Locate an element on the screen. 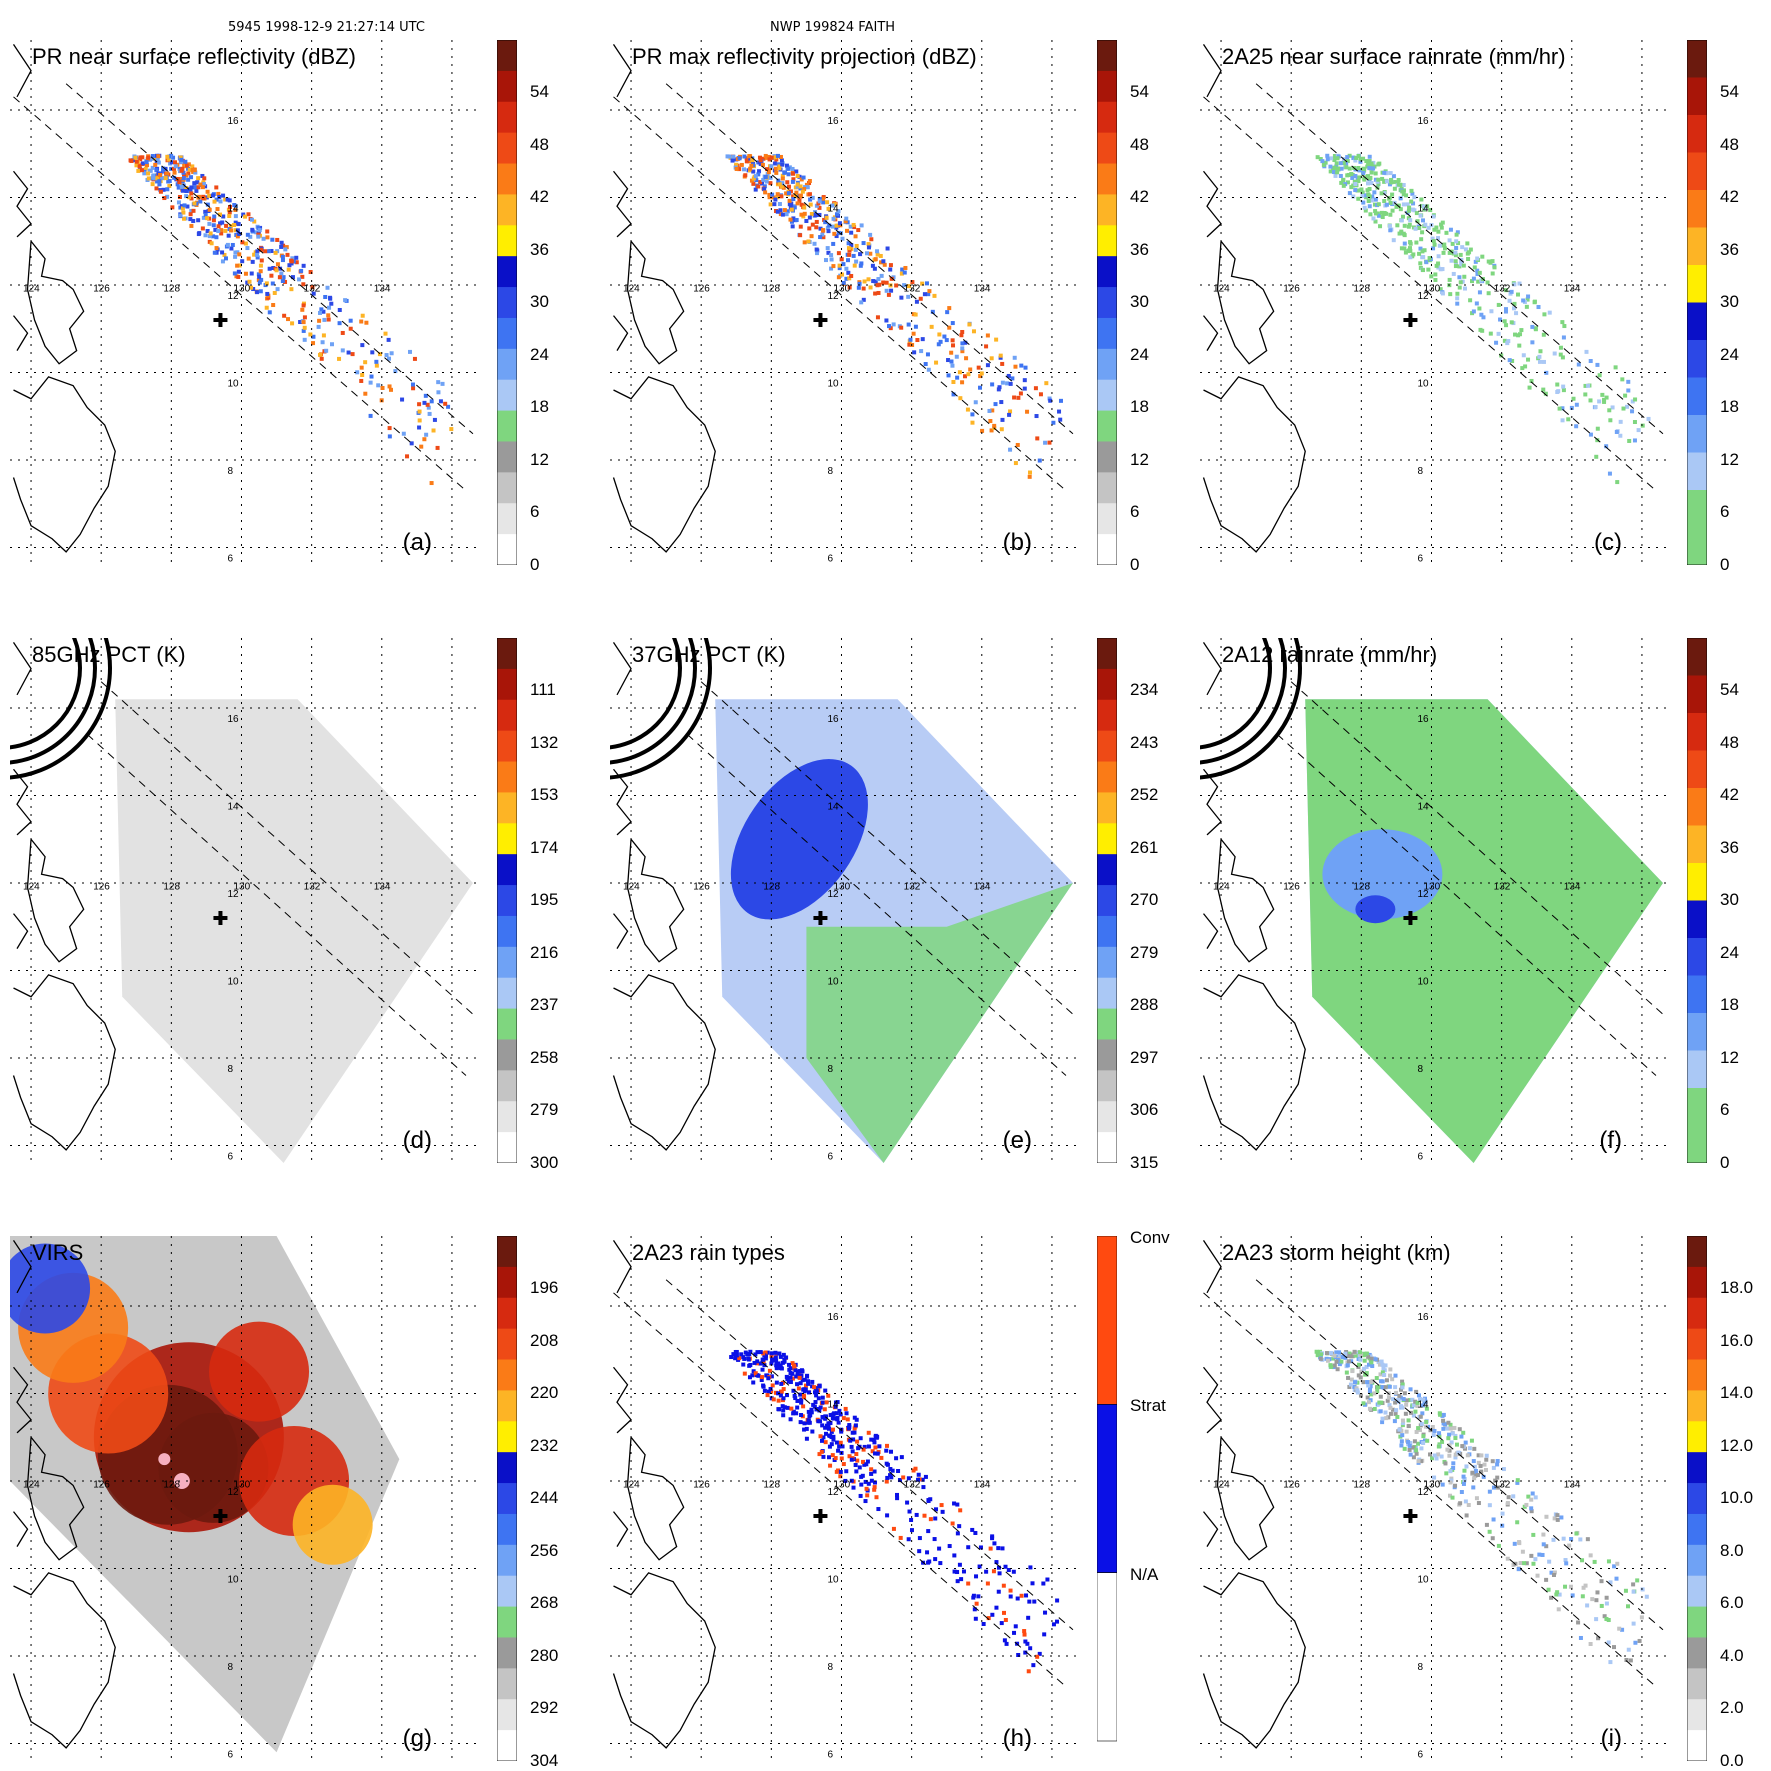 The width and height of the screenshot is (1771, 1771). lon-tick-label: 128 is located at coordinates (171, 289).